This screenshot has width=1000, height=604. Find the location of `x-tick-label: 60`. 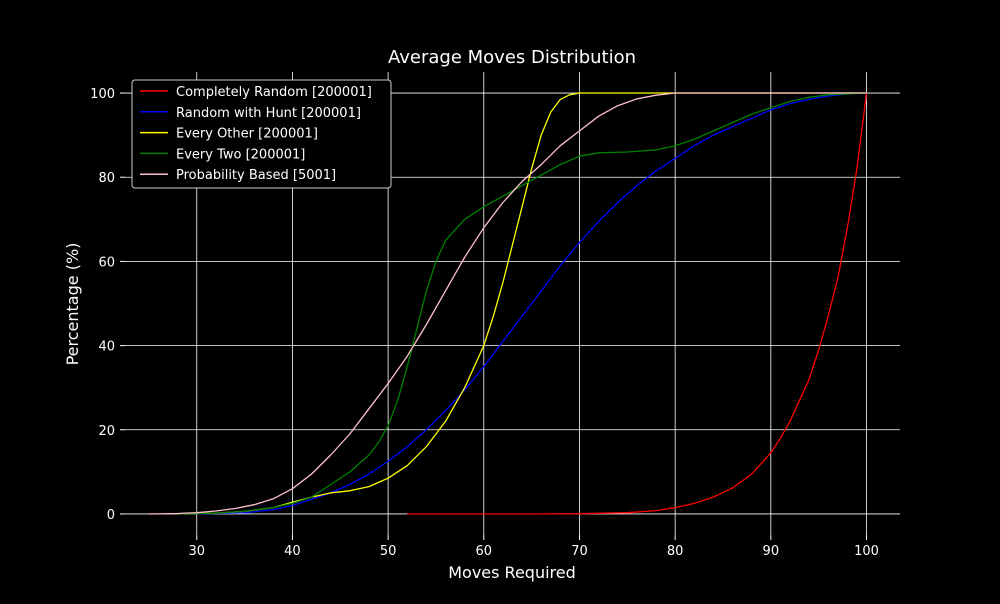

x-tick-label: 60 is located at coordinates (484, 551).